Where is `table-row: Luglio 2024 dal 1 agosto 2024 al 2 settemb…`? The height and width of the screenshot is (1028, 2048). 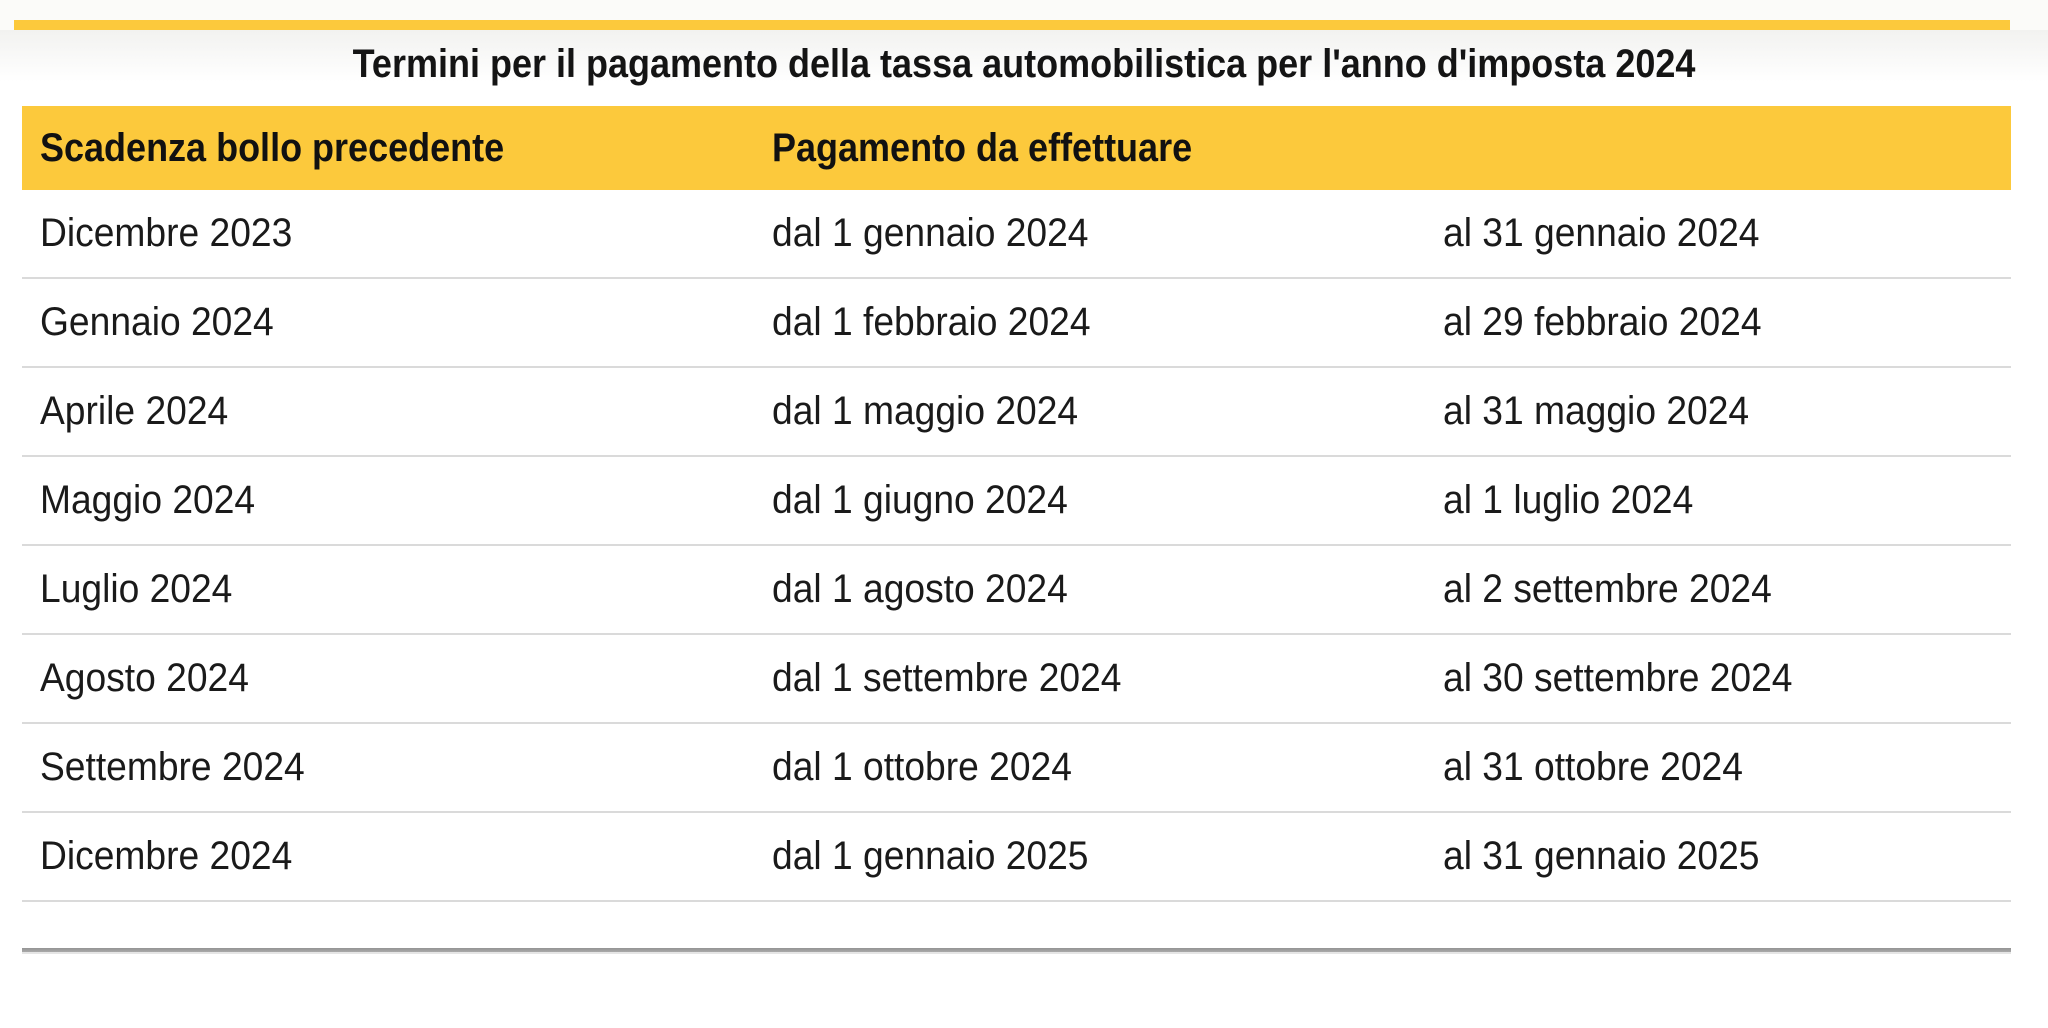 table-row: Luglio 2024 dal 1 agosto 2024 al 2 settemb… is located at coordinates (1016, 590).